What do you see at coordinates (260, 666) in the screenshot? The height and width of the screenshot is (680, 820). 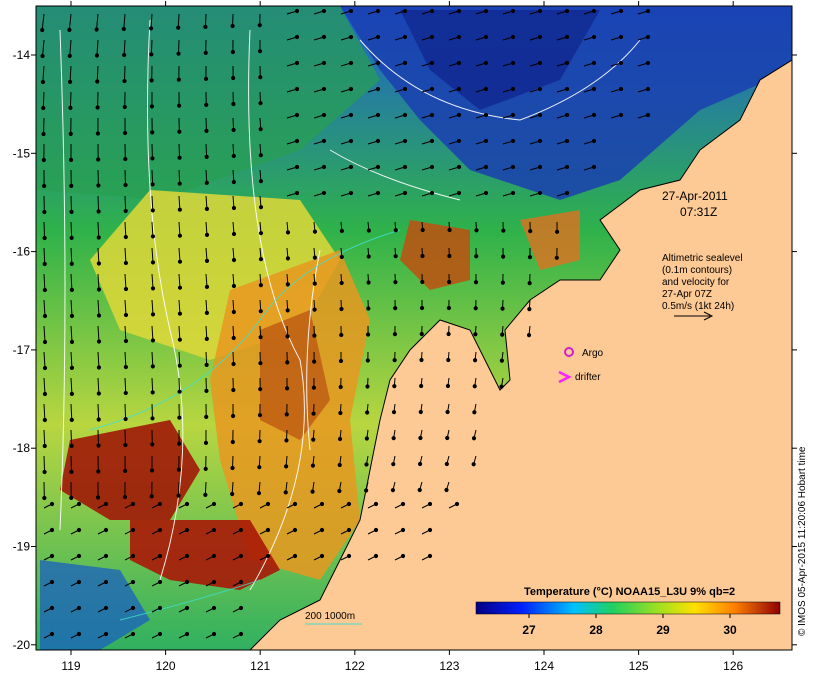 I see `x-tick-label: 121` at bounding box center [260, 666].